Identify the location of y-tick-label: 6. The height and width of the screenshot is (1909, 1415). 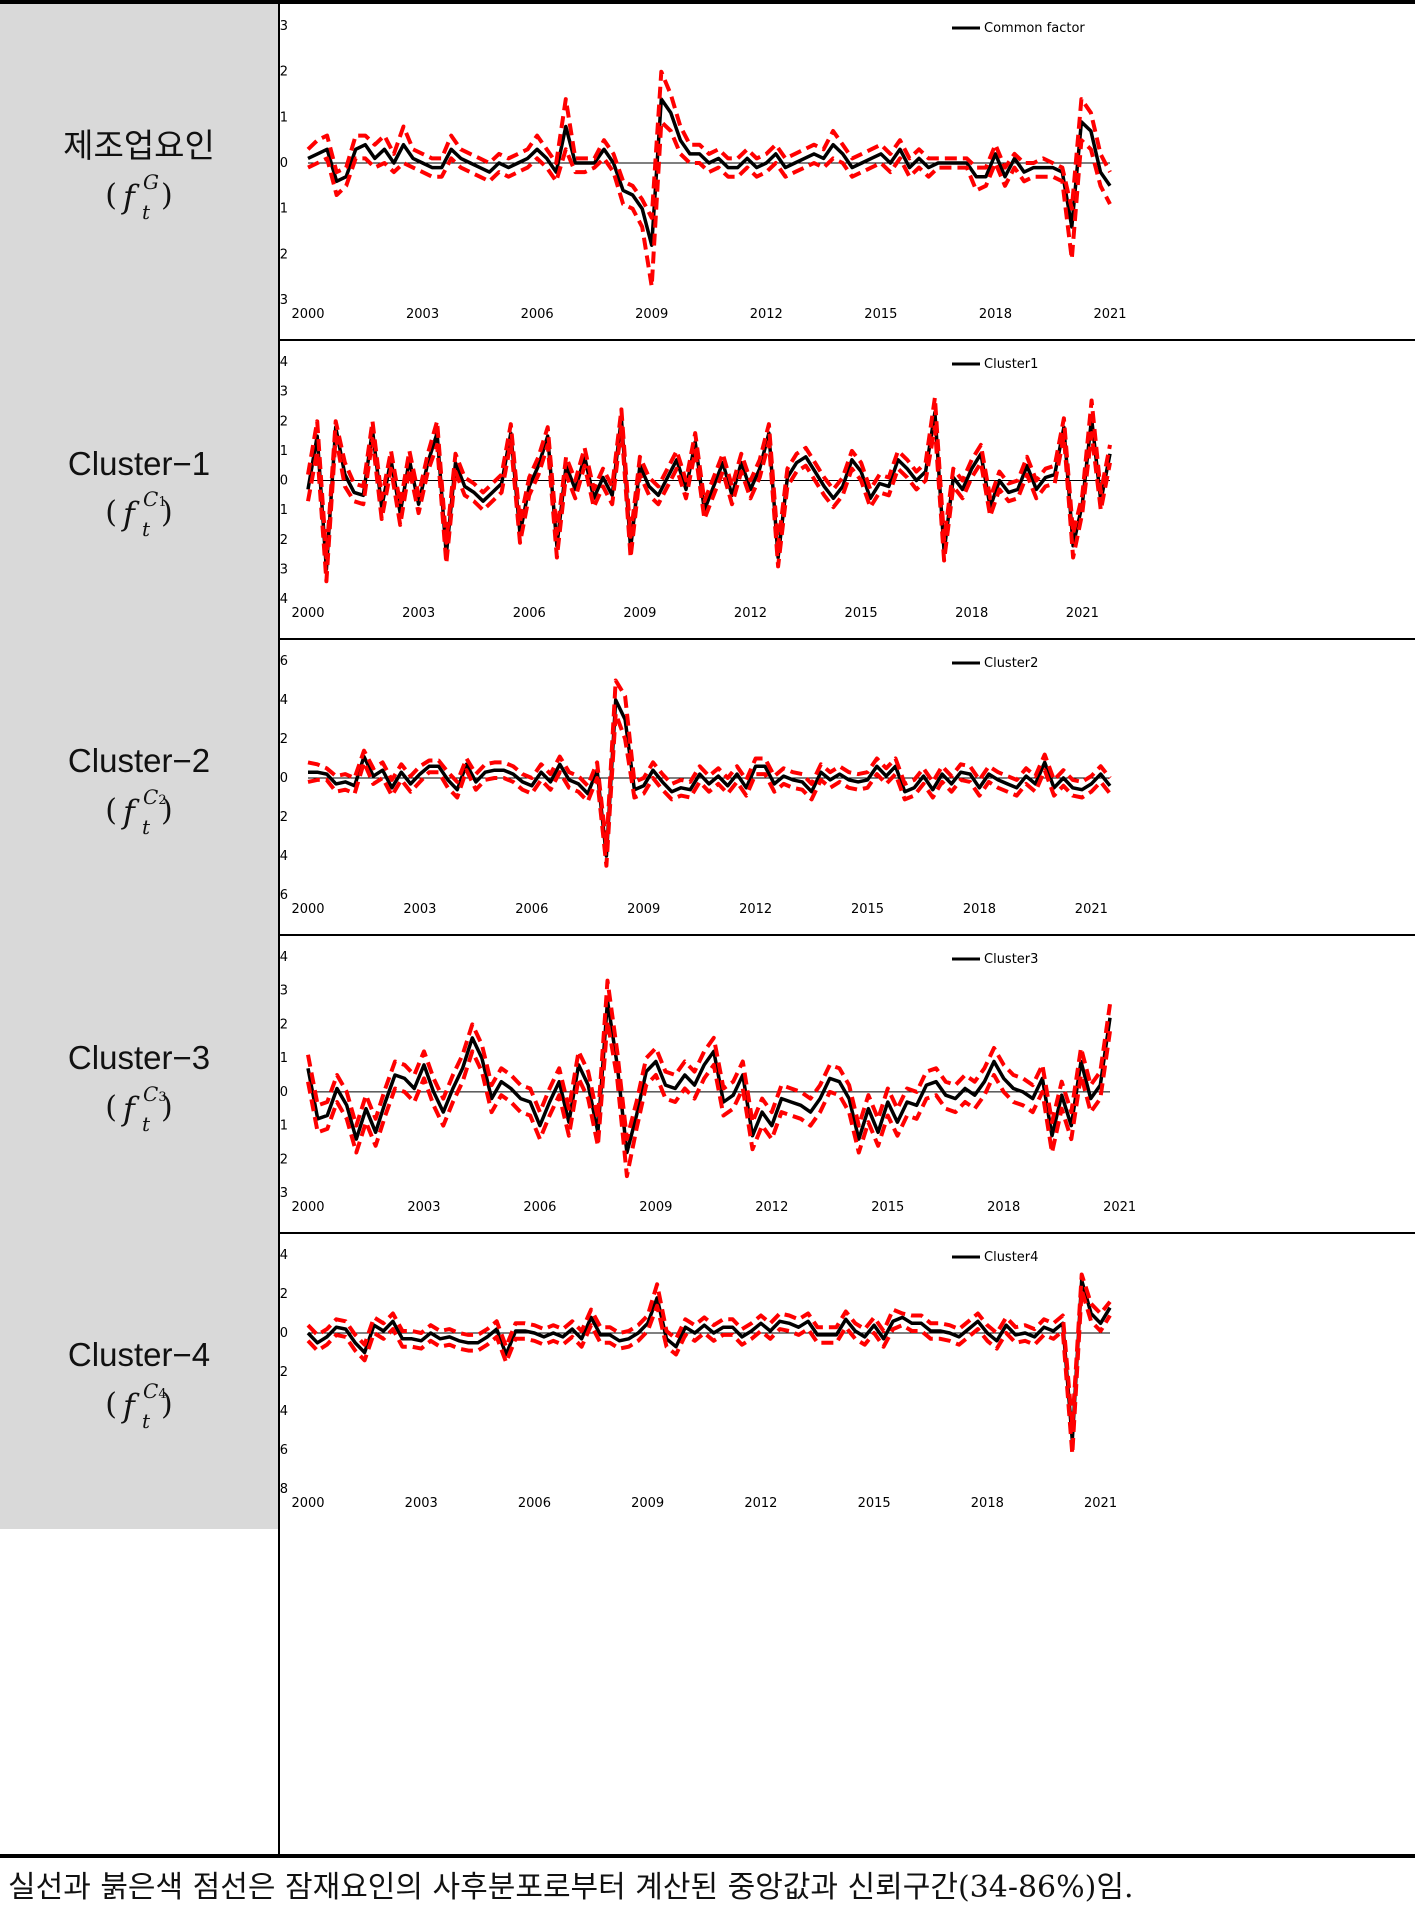
(284, 661).